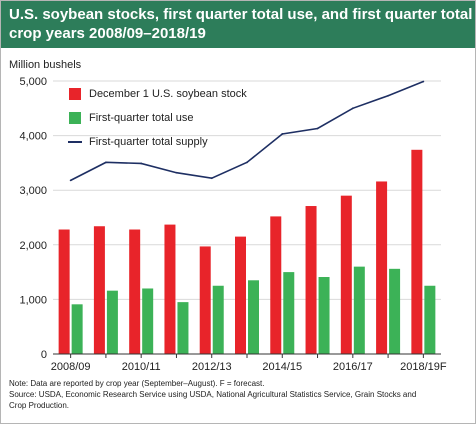 This screenshot has height=424, width=476. I want to click on legend-swatch-stock, so click(75, 94).